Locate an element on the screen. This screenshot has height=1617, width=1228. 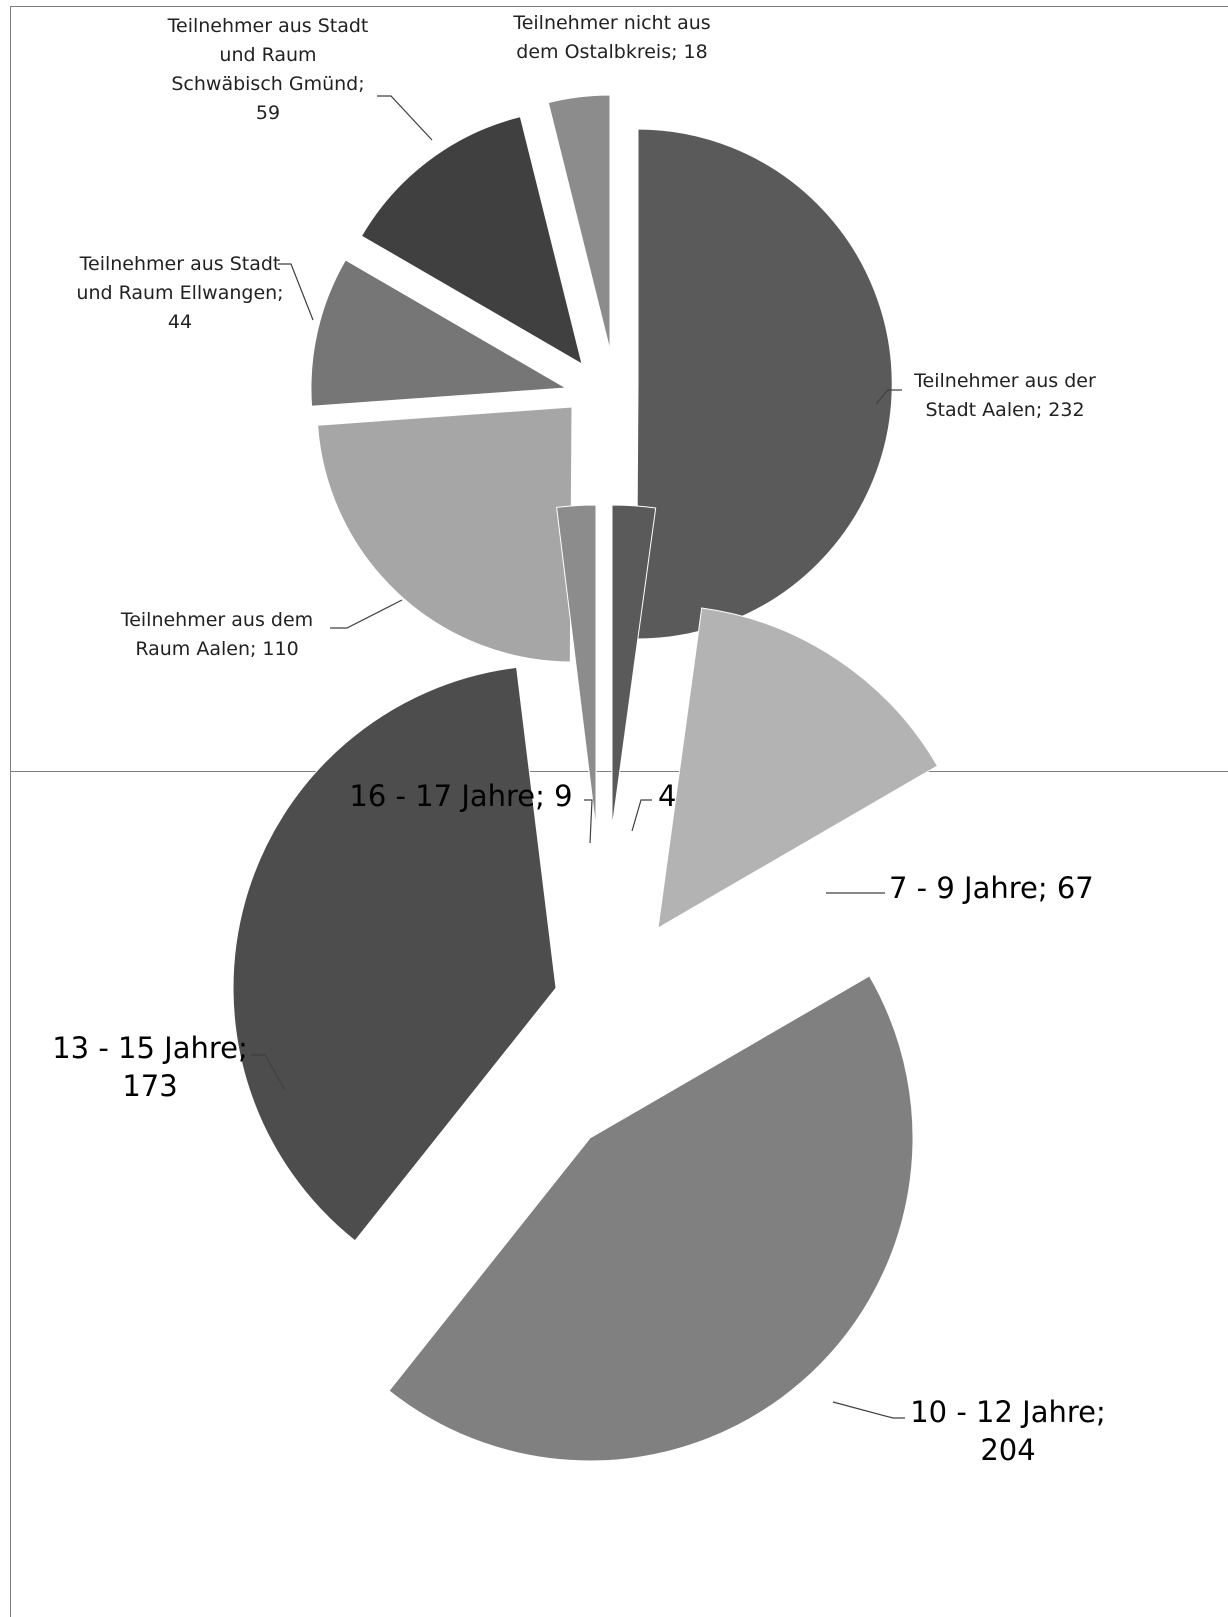
pie-slice-teilnehmer-aus-der-stadt-aalen is located at coordinates (764, 384).